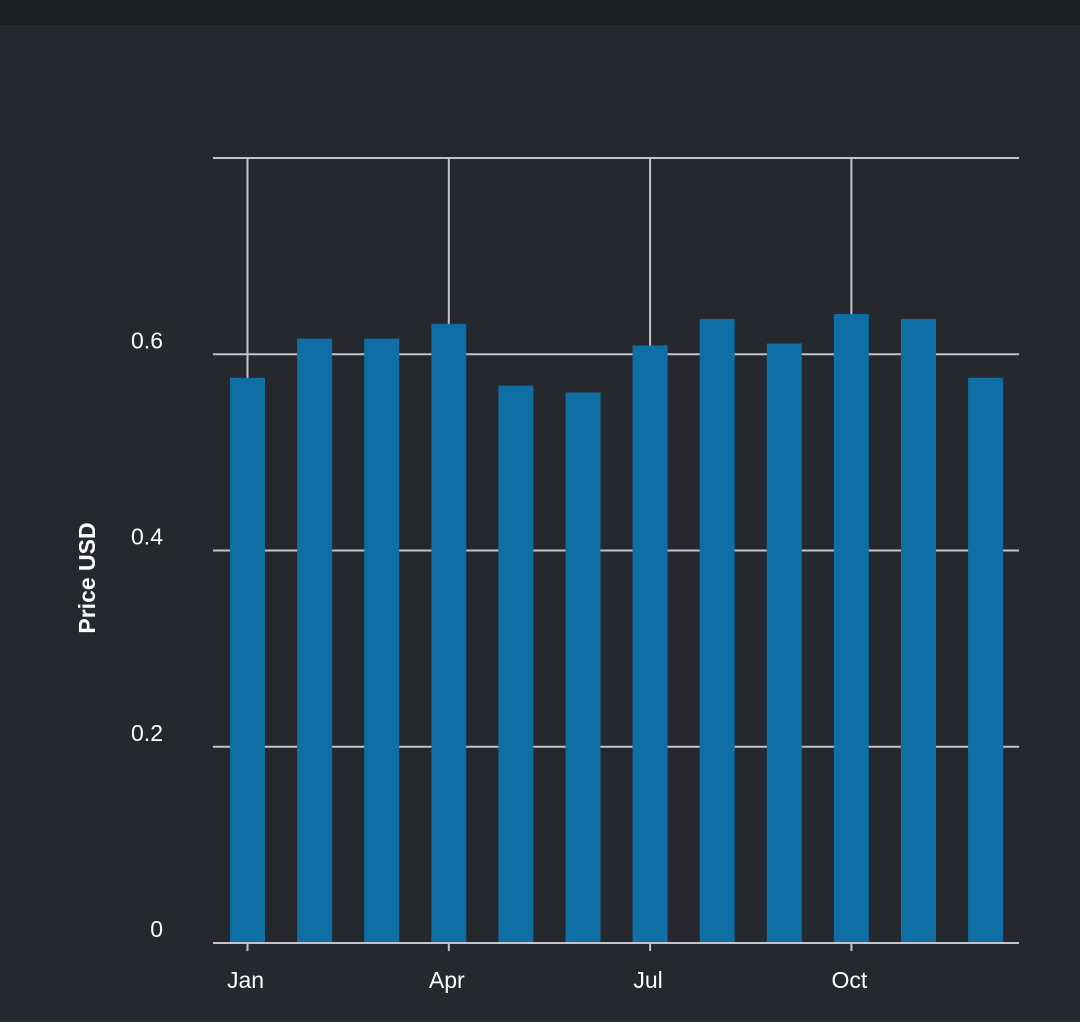  What do you see at coordinates (583, 667) in the screenshot?
I see `bar-jun` at bounding box center [583, 667].